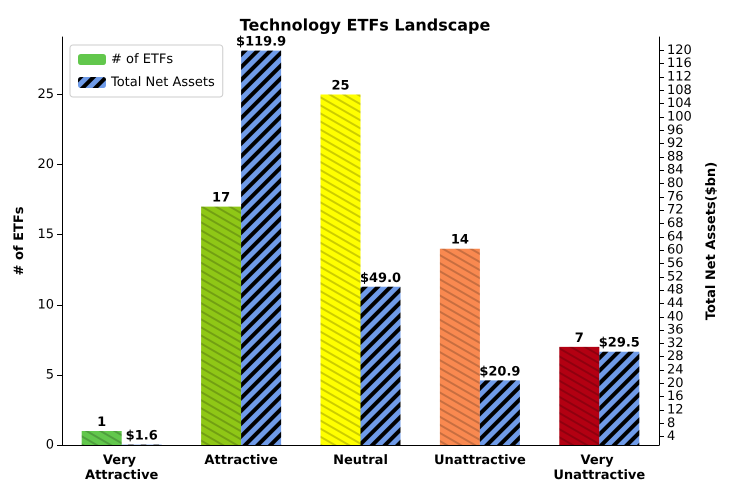 The height and width of the screenshot is (500, 730). I want to click on y2-tick-label: 120, so click(679, 50).